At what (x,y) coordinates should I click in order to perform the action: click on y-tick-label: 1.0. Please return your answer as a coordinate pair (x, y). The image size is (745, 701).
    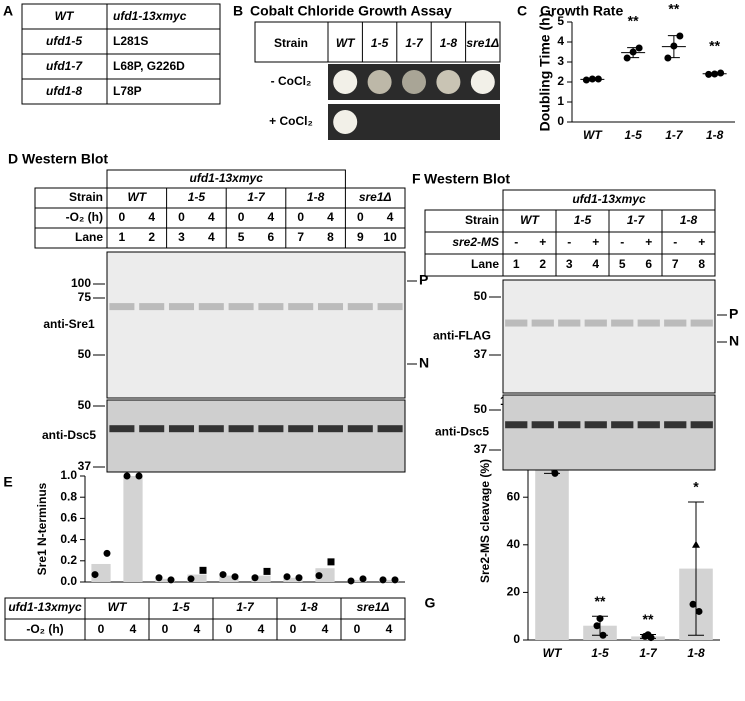
    Looking at the image, I should click on (68, 475).